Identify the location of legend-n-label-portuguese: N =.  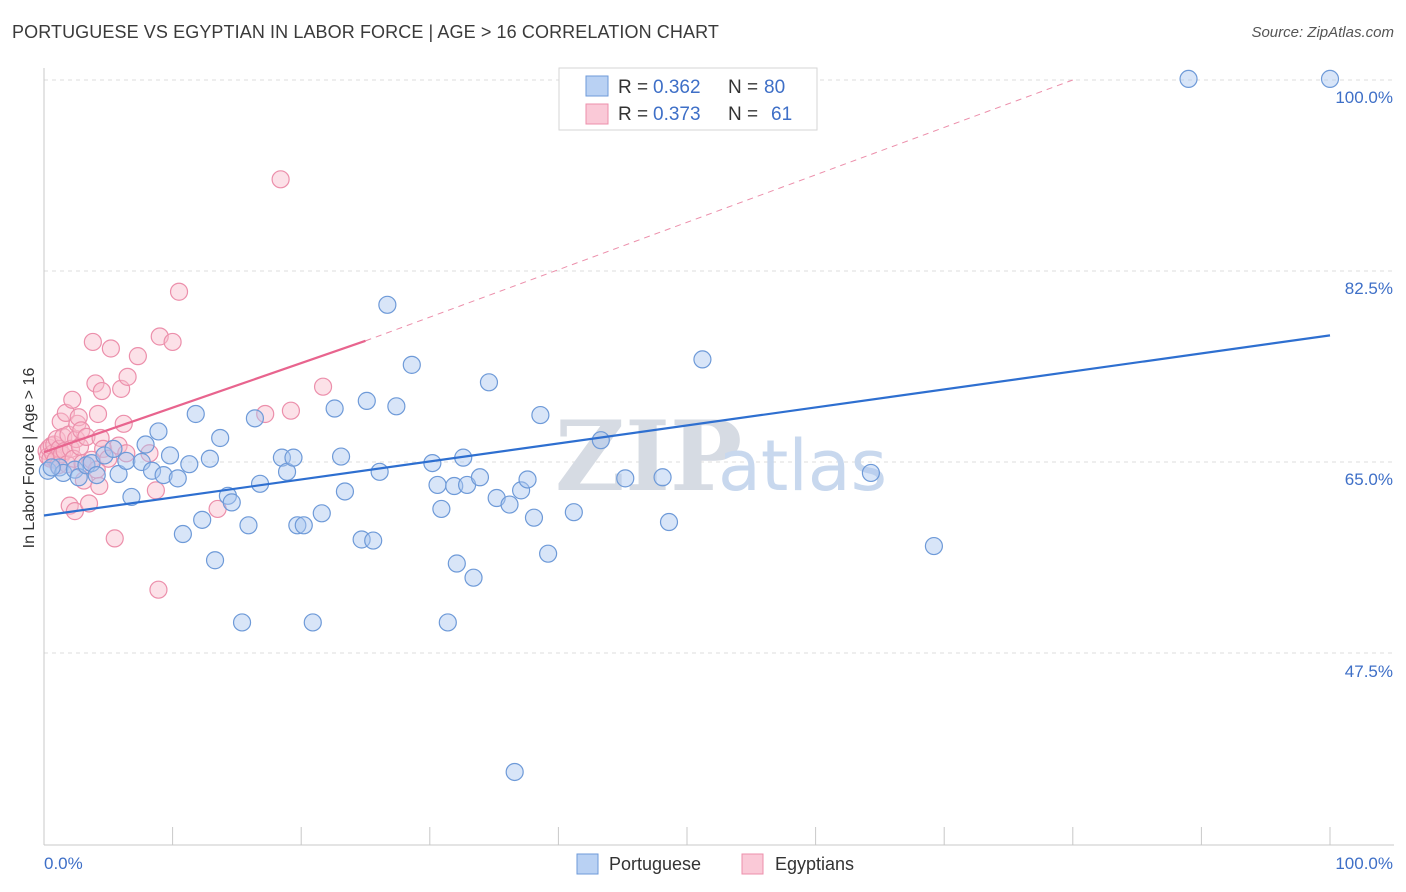
(743, 87).